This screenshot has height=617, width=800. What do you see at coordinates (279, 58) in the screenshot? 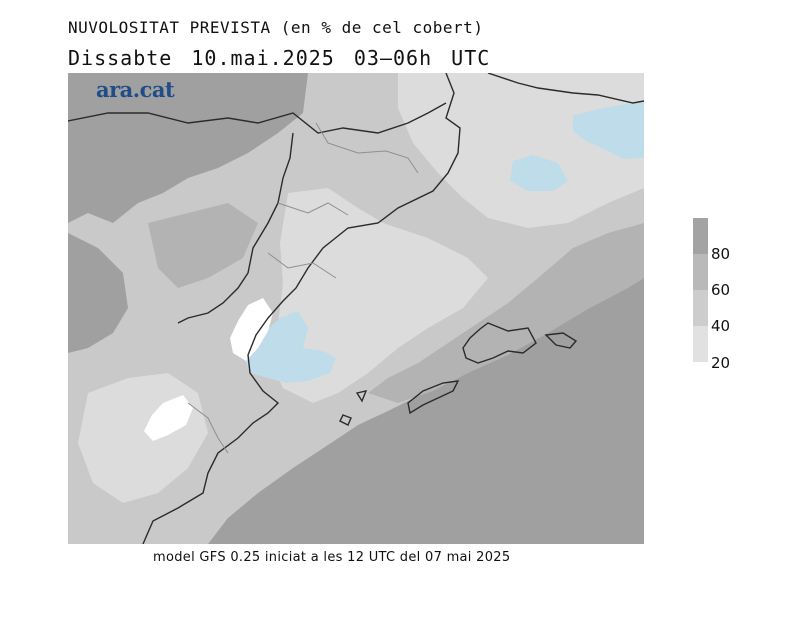
I see `map-subtitle: Dissabte 10.mai.2025 03–06h UTC` at bounding box center [279, 58].